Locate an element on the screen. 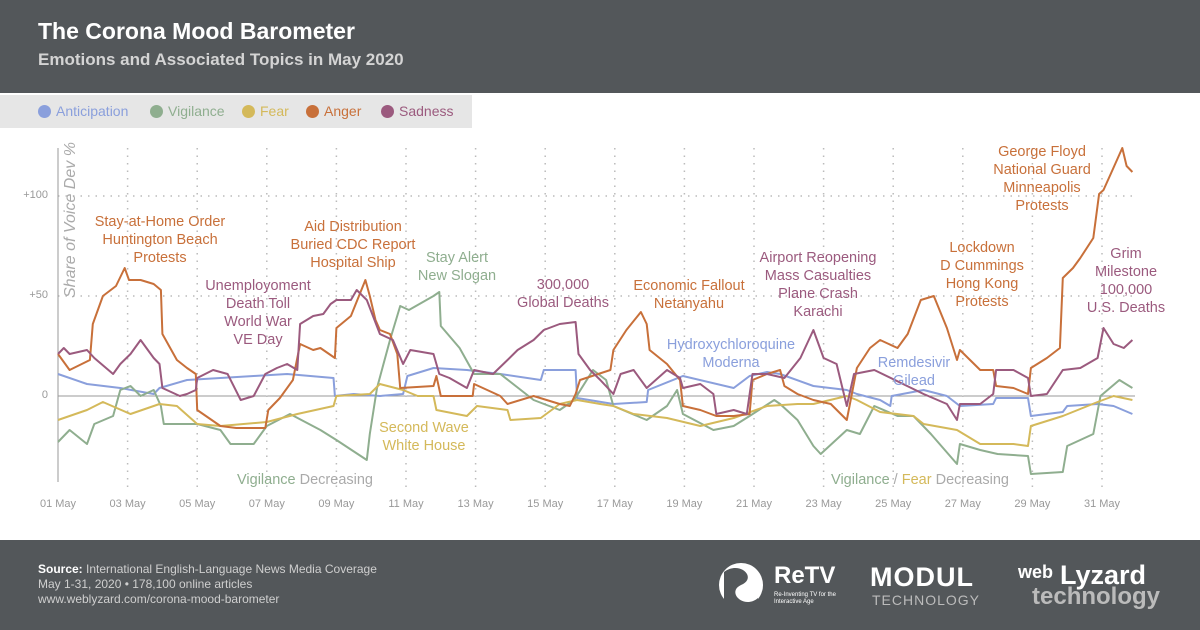  x-tick-label: 11 May is located at coordinates (406, 504).